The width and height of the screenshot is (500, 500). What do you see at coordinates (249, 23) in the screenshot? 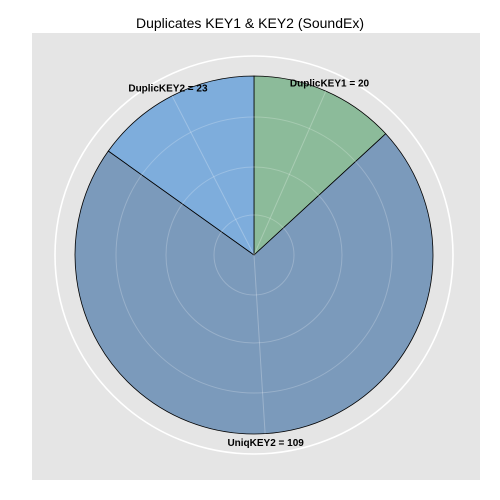
I see `chart-title: Duplicates KEY1 & KEY2 (SoundEx)` at bounding box center [249, 23].